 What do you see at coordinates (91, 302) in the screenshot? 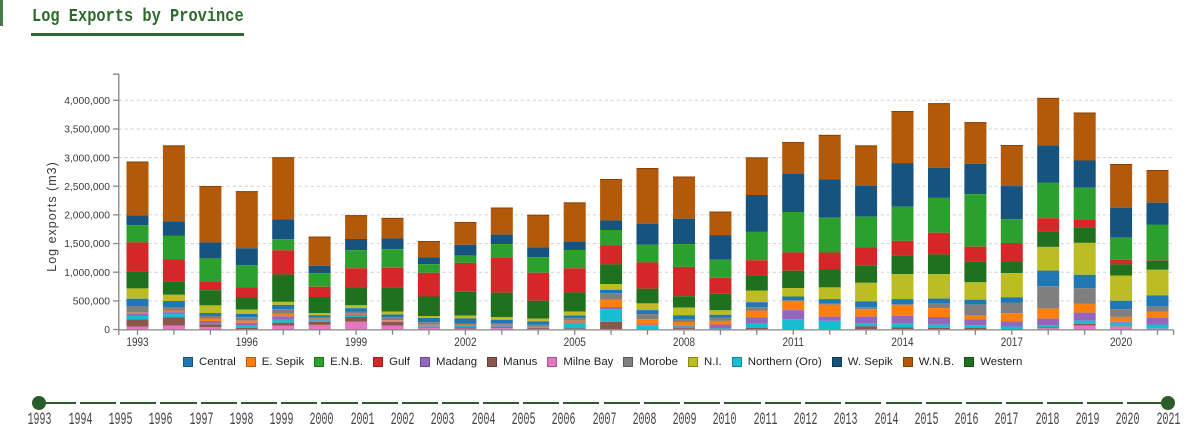
I see `svg-text: 500,000` at bounding box center [91, 302].